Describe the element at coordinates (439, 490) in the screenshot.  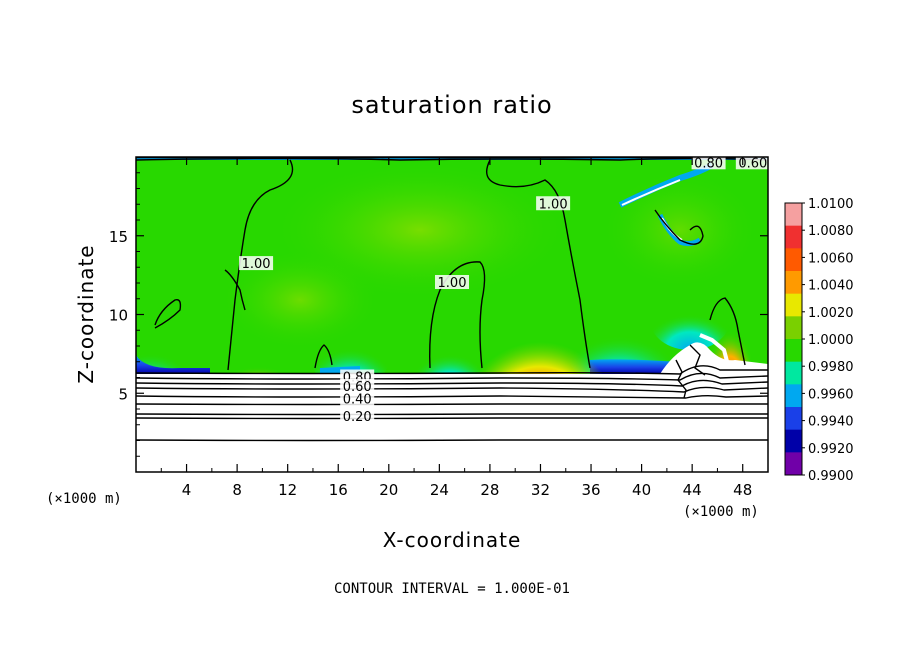
I see `x-tick-label: 24` at that location.